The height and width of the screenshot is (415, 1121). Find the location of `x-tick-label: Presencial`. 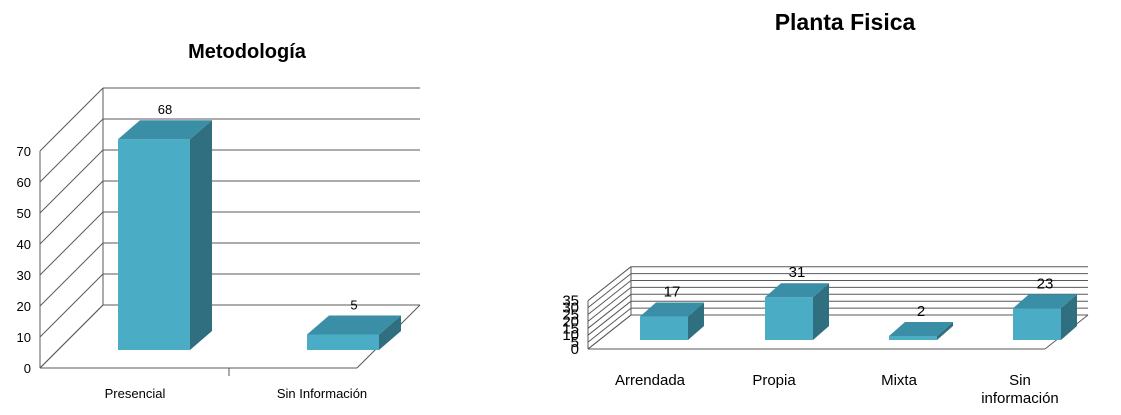

x-tick-label: Presencial is located at coordinates (135, 393).